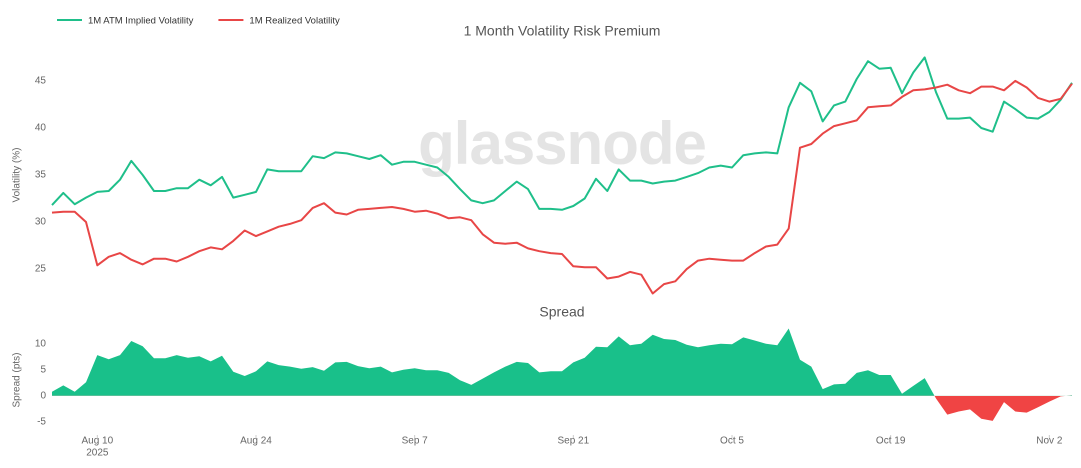  I want to click on x-tick-label: Oct 5, so click(732, 441).